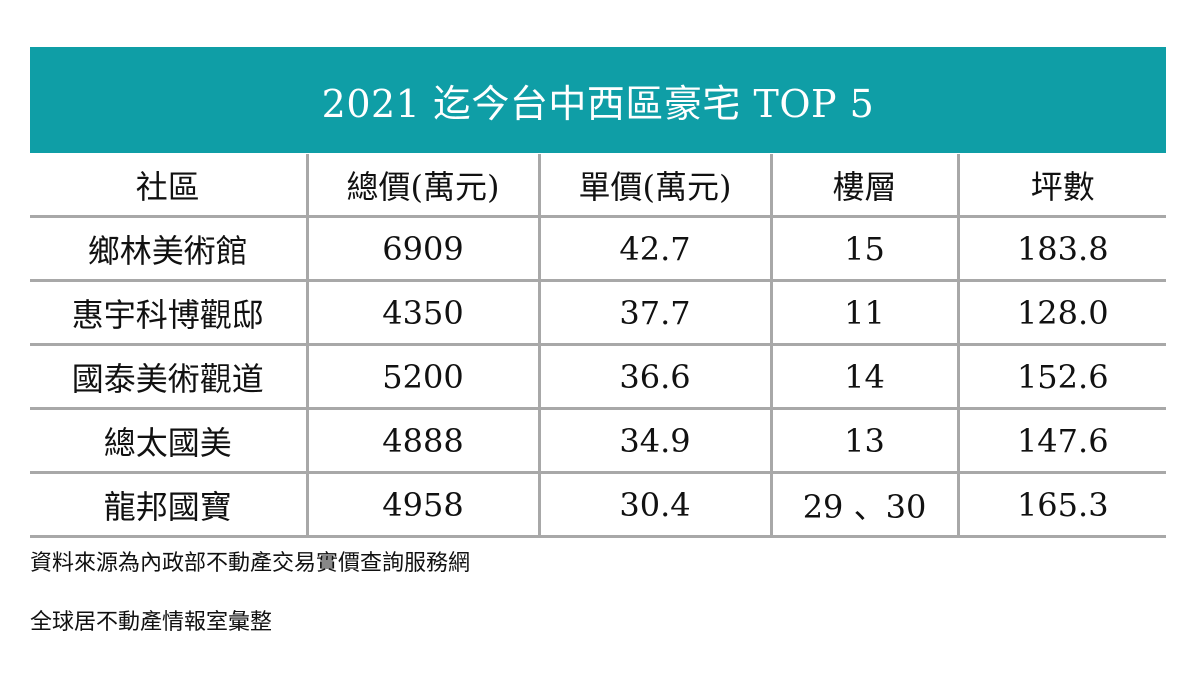  I want to click on cell-unit-price: 37.7, so click(656, 313).